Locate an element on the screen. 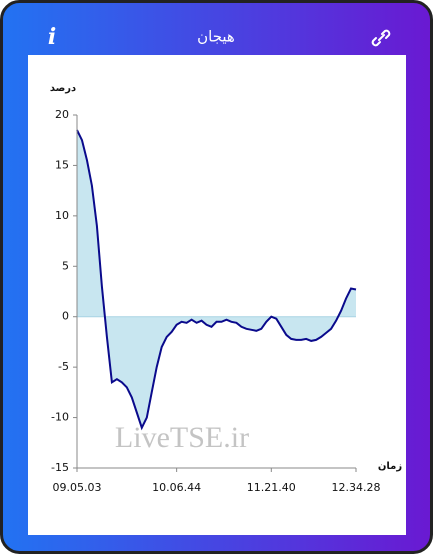 This screenshot has height=558, width=433. x-tick-label: 09.05.03 is located at coordinates (77, 487).